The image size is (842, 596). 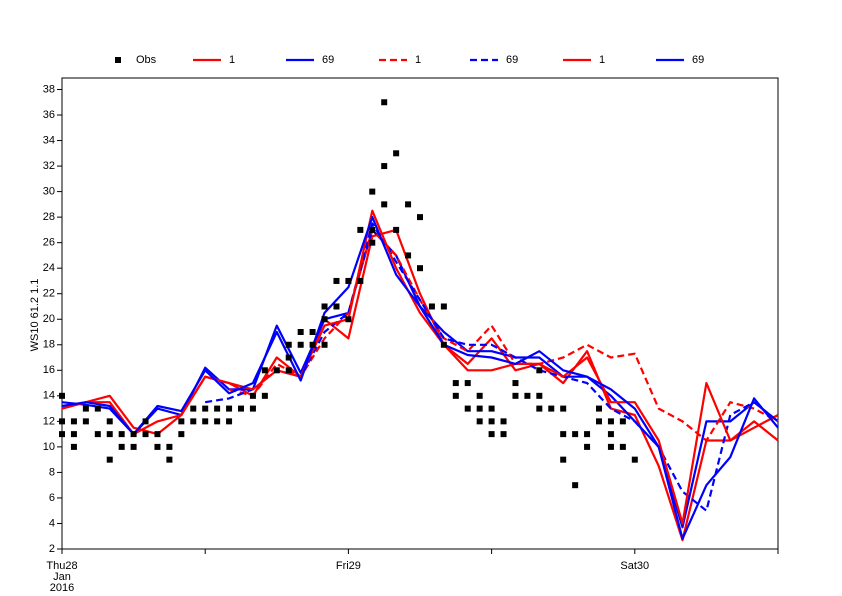 What do you see at coordinates (49, 396) in the screenshot?
I see `y-tick-label: 14` at bounding box center [49, 396].